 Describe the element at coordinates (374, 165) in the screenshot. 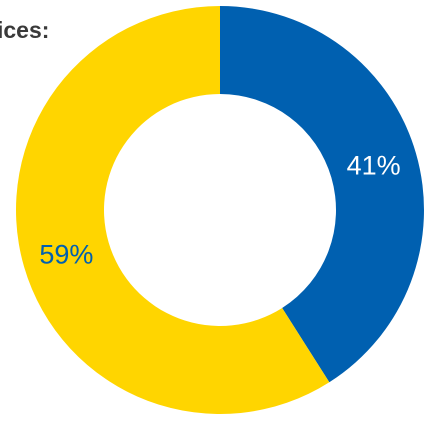

I see `slice-value-label-0: 41%` at that location.